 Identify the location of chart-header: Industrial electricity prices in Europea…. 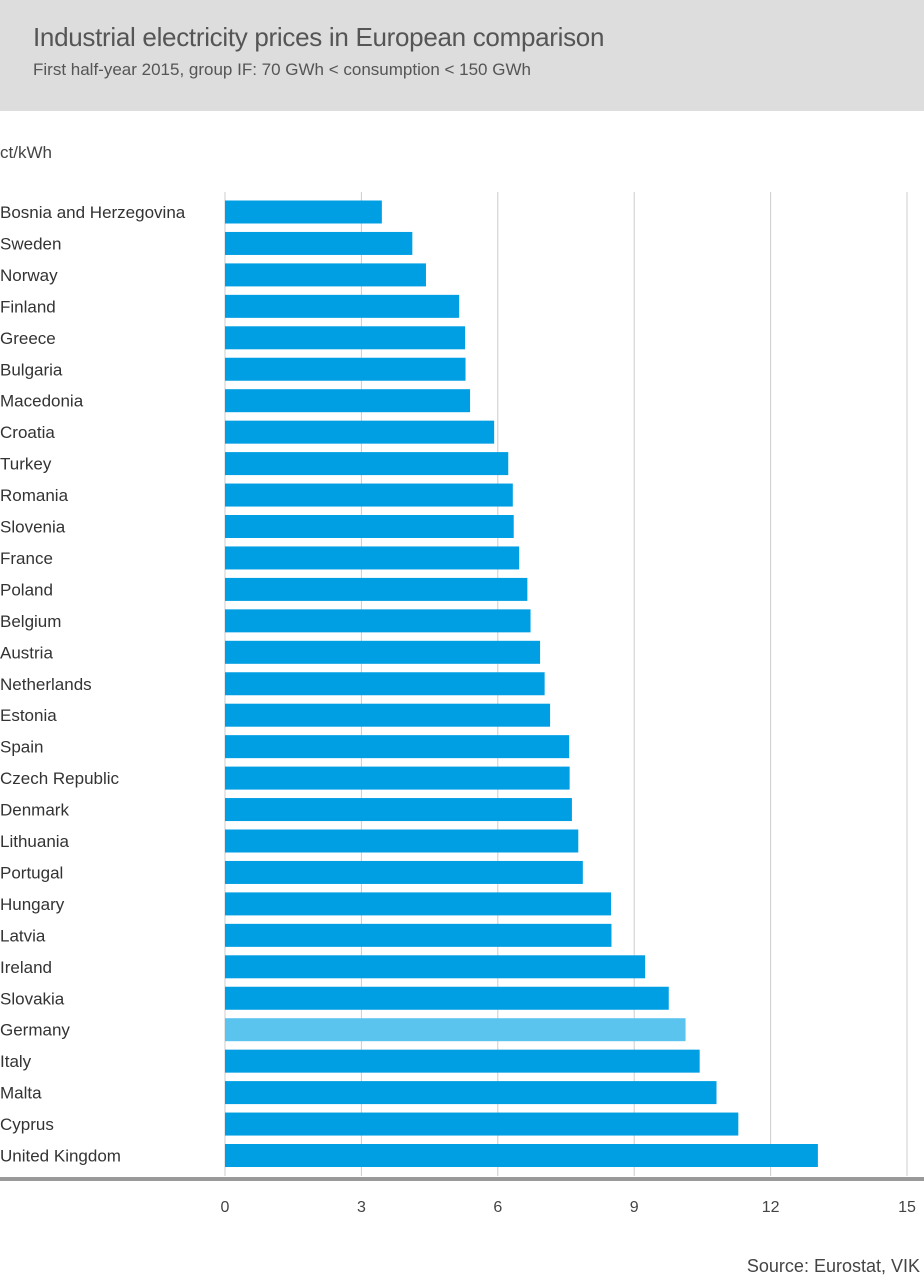
(462, 55).